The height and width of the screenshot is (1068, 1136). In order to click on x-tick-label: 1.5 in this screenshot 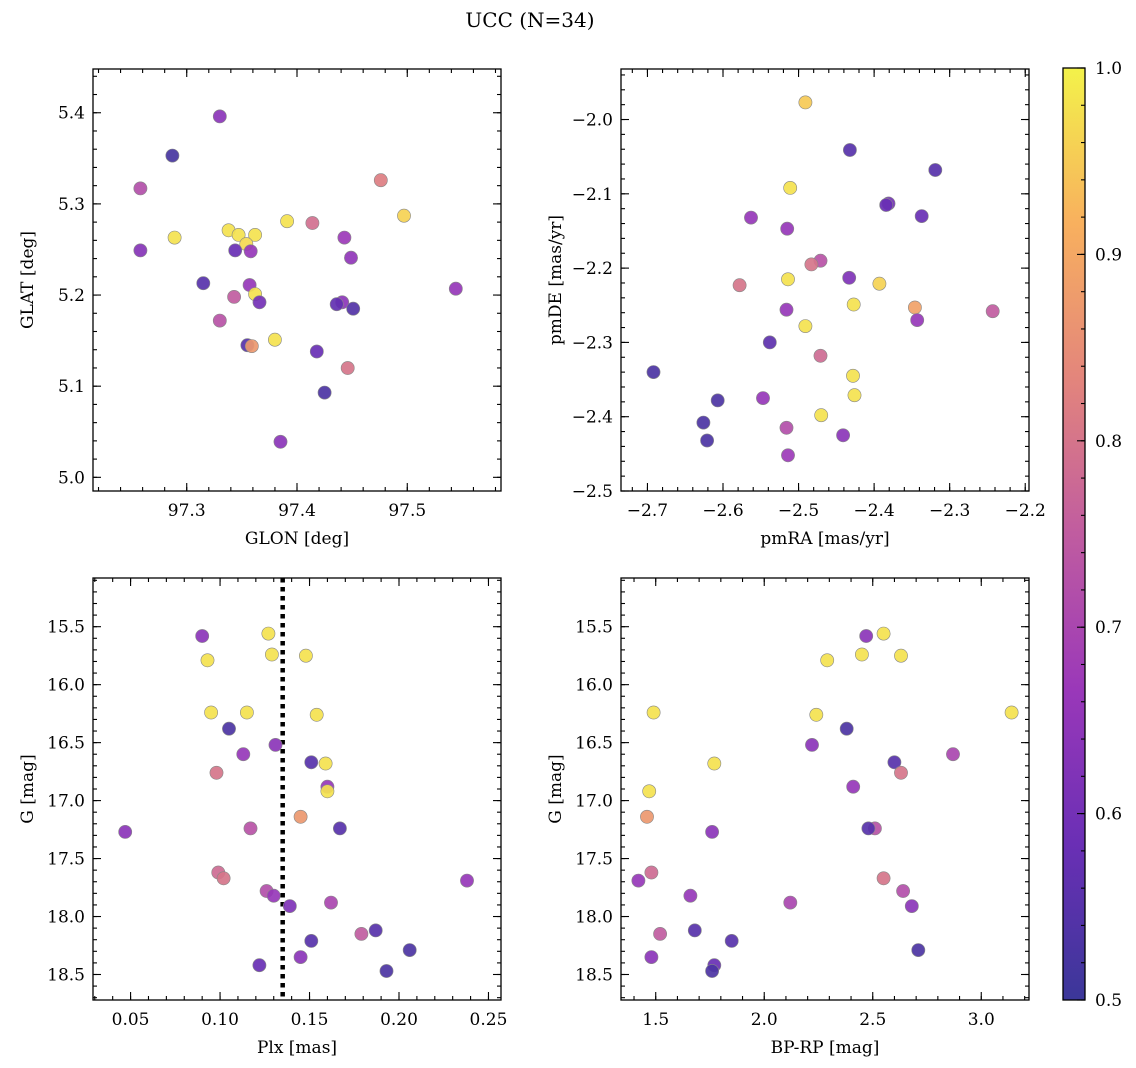, I will do `click(655, 1020)`.